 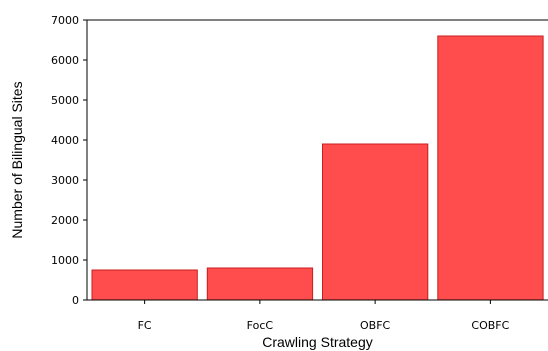 What do you see at coordinates (490, 168) in the screenshot?
I see `bar-cobfc` at bounding box center [490, 168].